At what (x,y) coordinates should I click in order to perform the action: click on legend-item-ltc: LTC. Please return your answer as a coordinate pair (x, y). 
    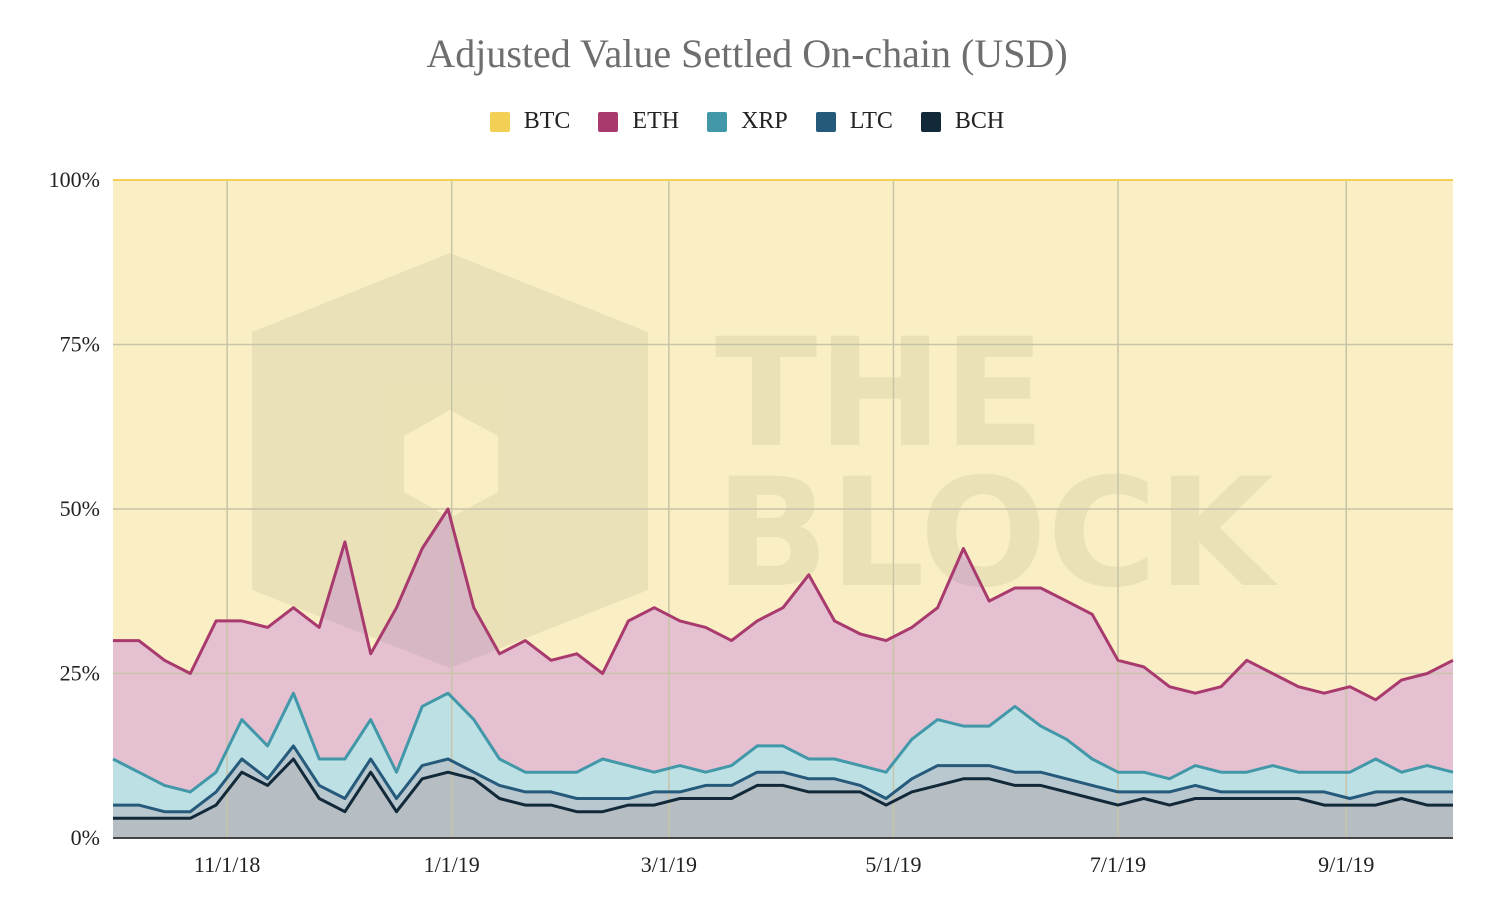
    Looking at the image, I should click on (854, 121).